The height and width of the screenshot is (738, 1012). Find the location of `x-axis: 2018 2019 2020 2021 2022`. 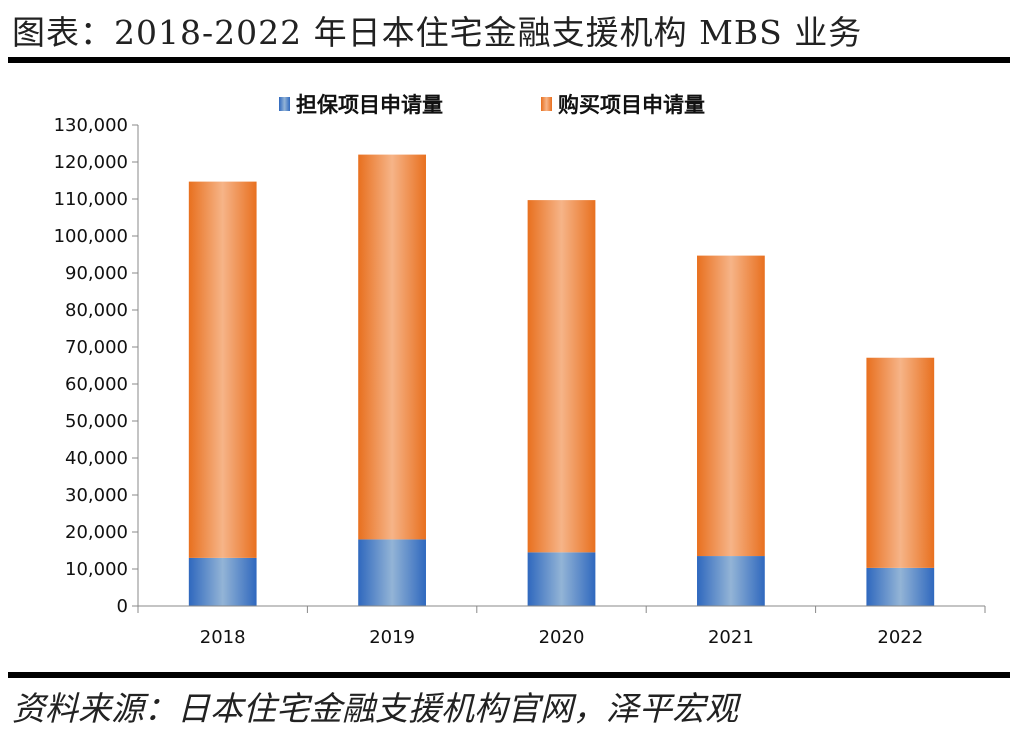

x-axis: 2018 2019 2020 2021 2022 is located at coordinates (561, 626).